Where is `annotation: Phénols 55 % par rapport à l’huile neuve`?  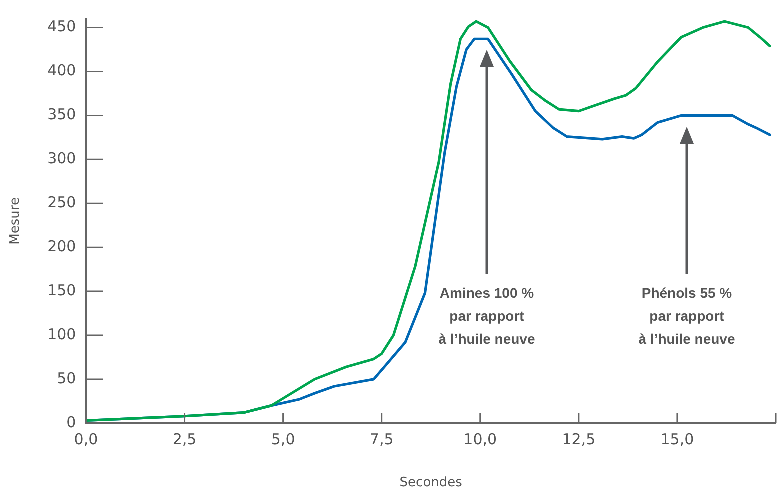
annotation: Phénols 55 % par rapport à l’huile neuve is located at coordinates (687, 316).